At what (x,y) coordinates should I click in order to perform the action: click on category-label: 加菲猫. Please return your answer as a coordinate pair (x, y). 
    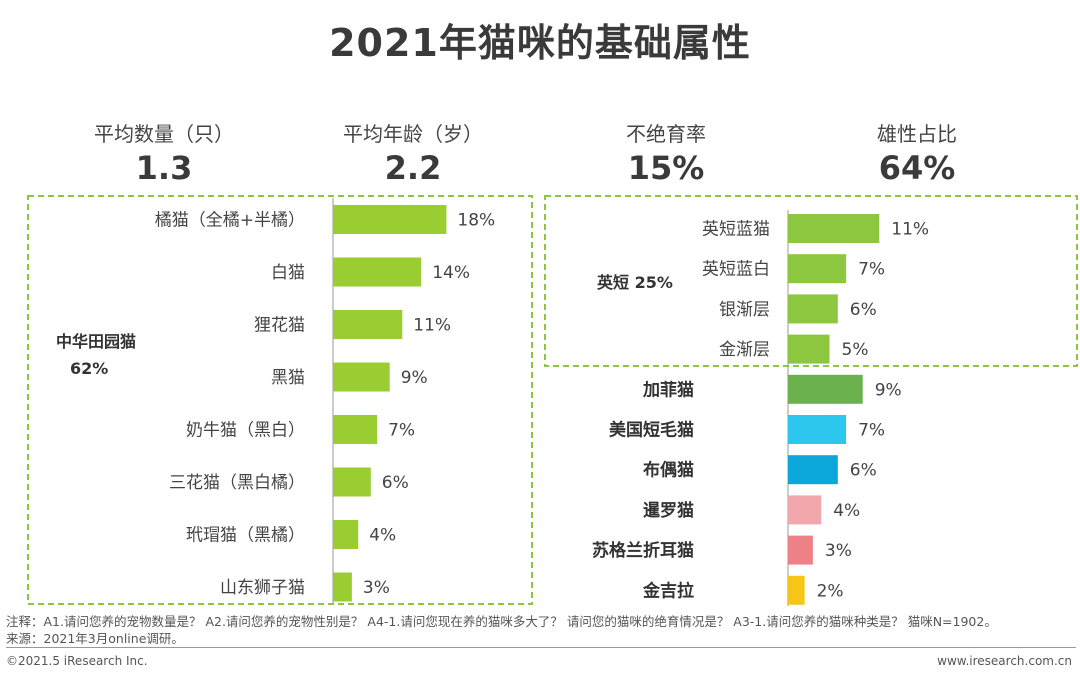
    Looking at the image, I should click on (668, 389).